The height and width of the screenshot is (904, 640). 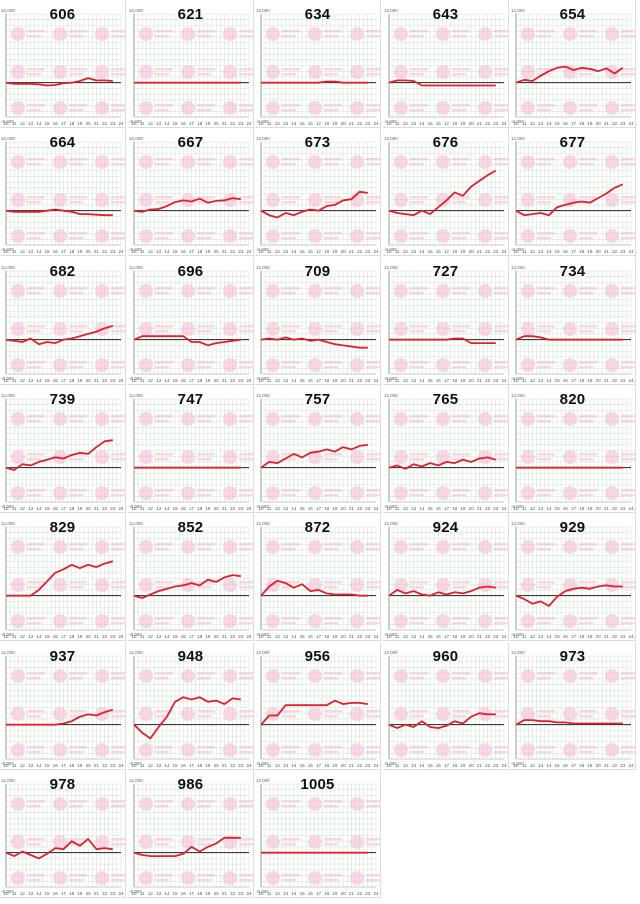 I want to click on x-tick-label: 10, so click(x=6, y=636).